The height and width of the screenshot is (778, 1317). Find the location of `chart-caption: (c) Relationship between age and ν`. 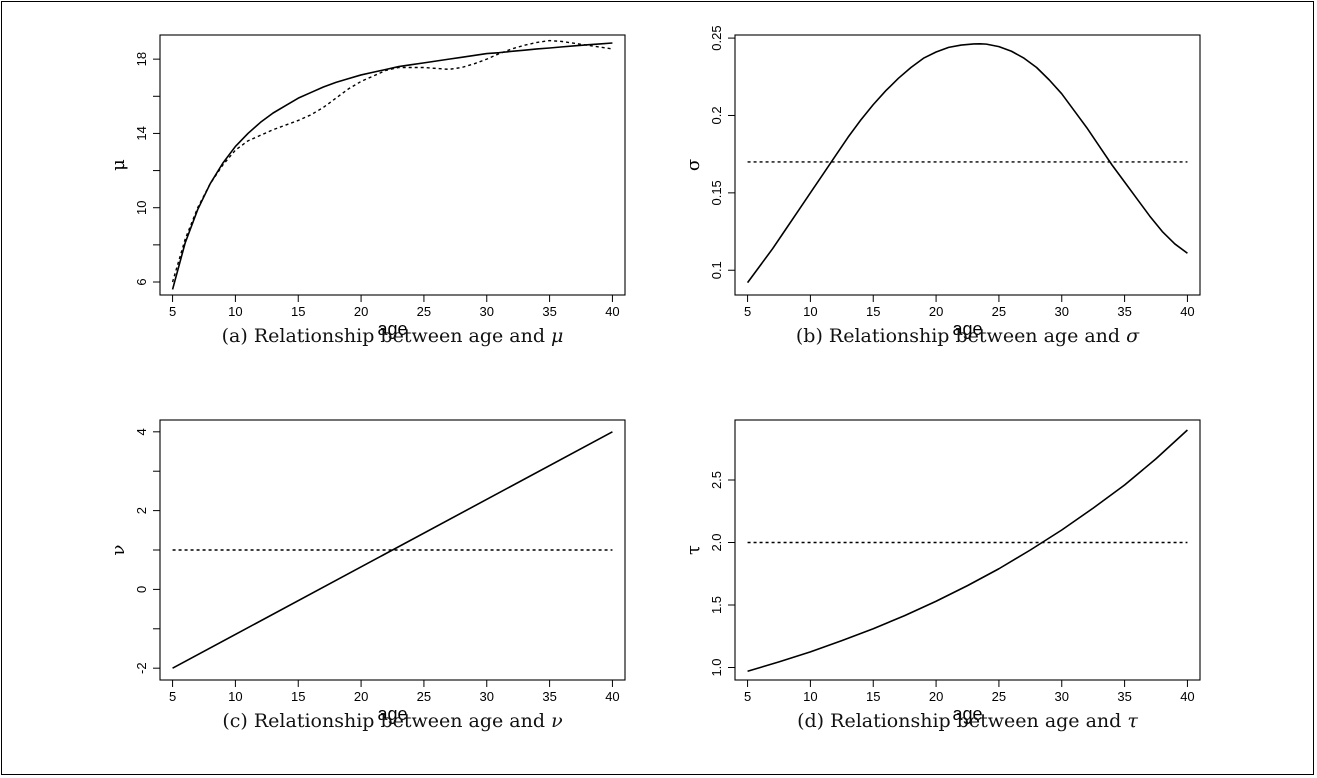

chart-caption: (c) Relationship between age and ν is located at coordinates (392, 721).